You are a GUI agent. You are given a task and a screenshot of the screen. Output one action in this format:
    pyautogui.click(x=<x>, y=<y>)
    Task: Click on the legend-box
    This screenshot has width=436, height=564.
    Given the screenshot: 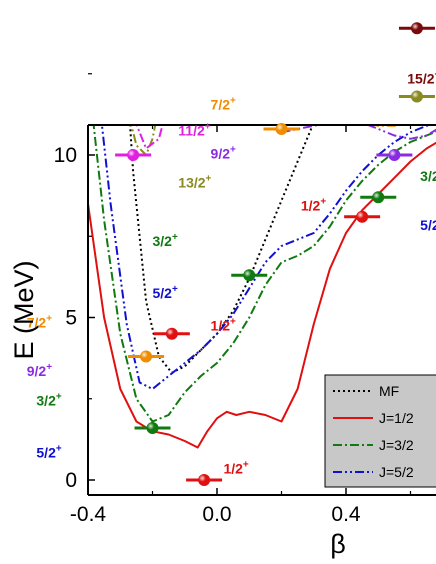 What is the action you would take?
    pyautogui.click(x=380, y=431)
    